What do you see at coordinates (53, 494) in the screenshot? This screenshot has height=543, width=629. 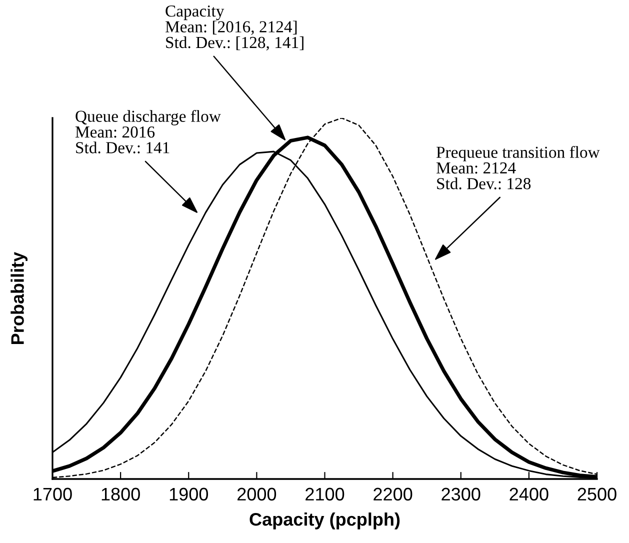 I see `x-tick-label: 1700` at bounding box center [53, 494].